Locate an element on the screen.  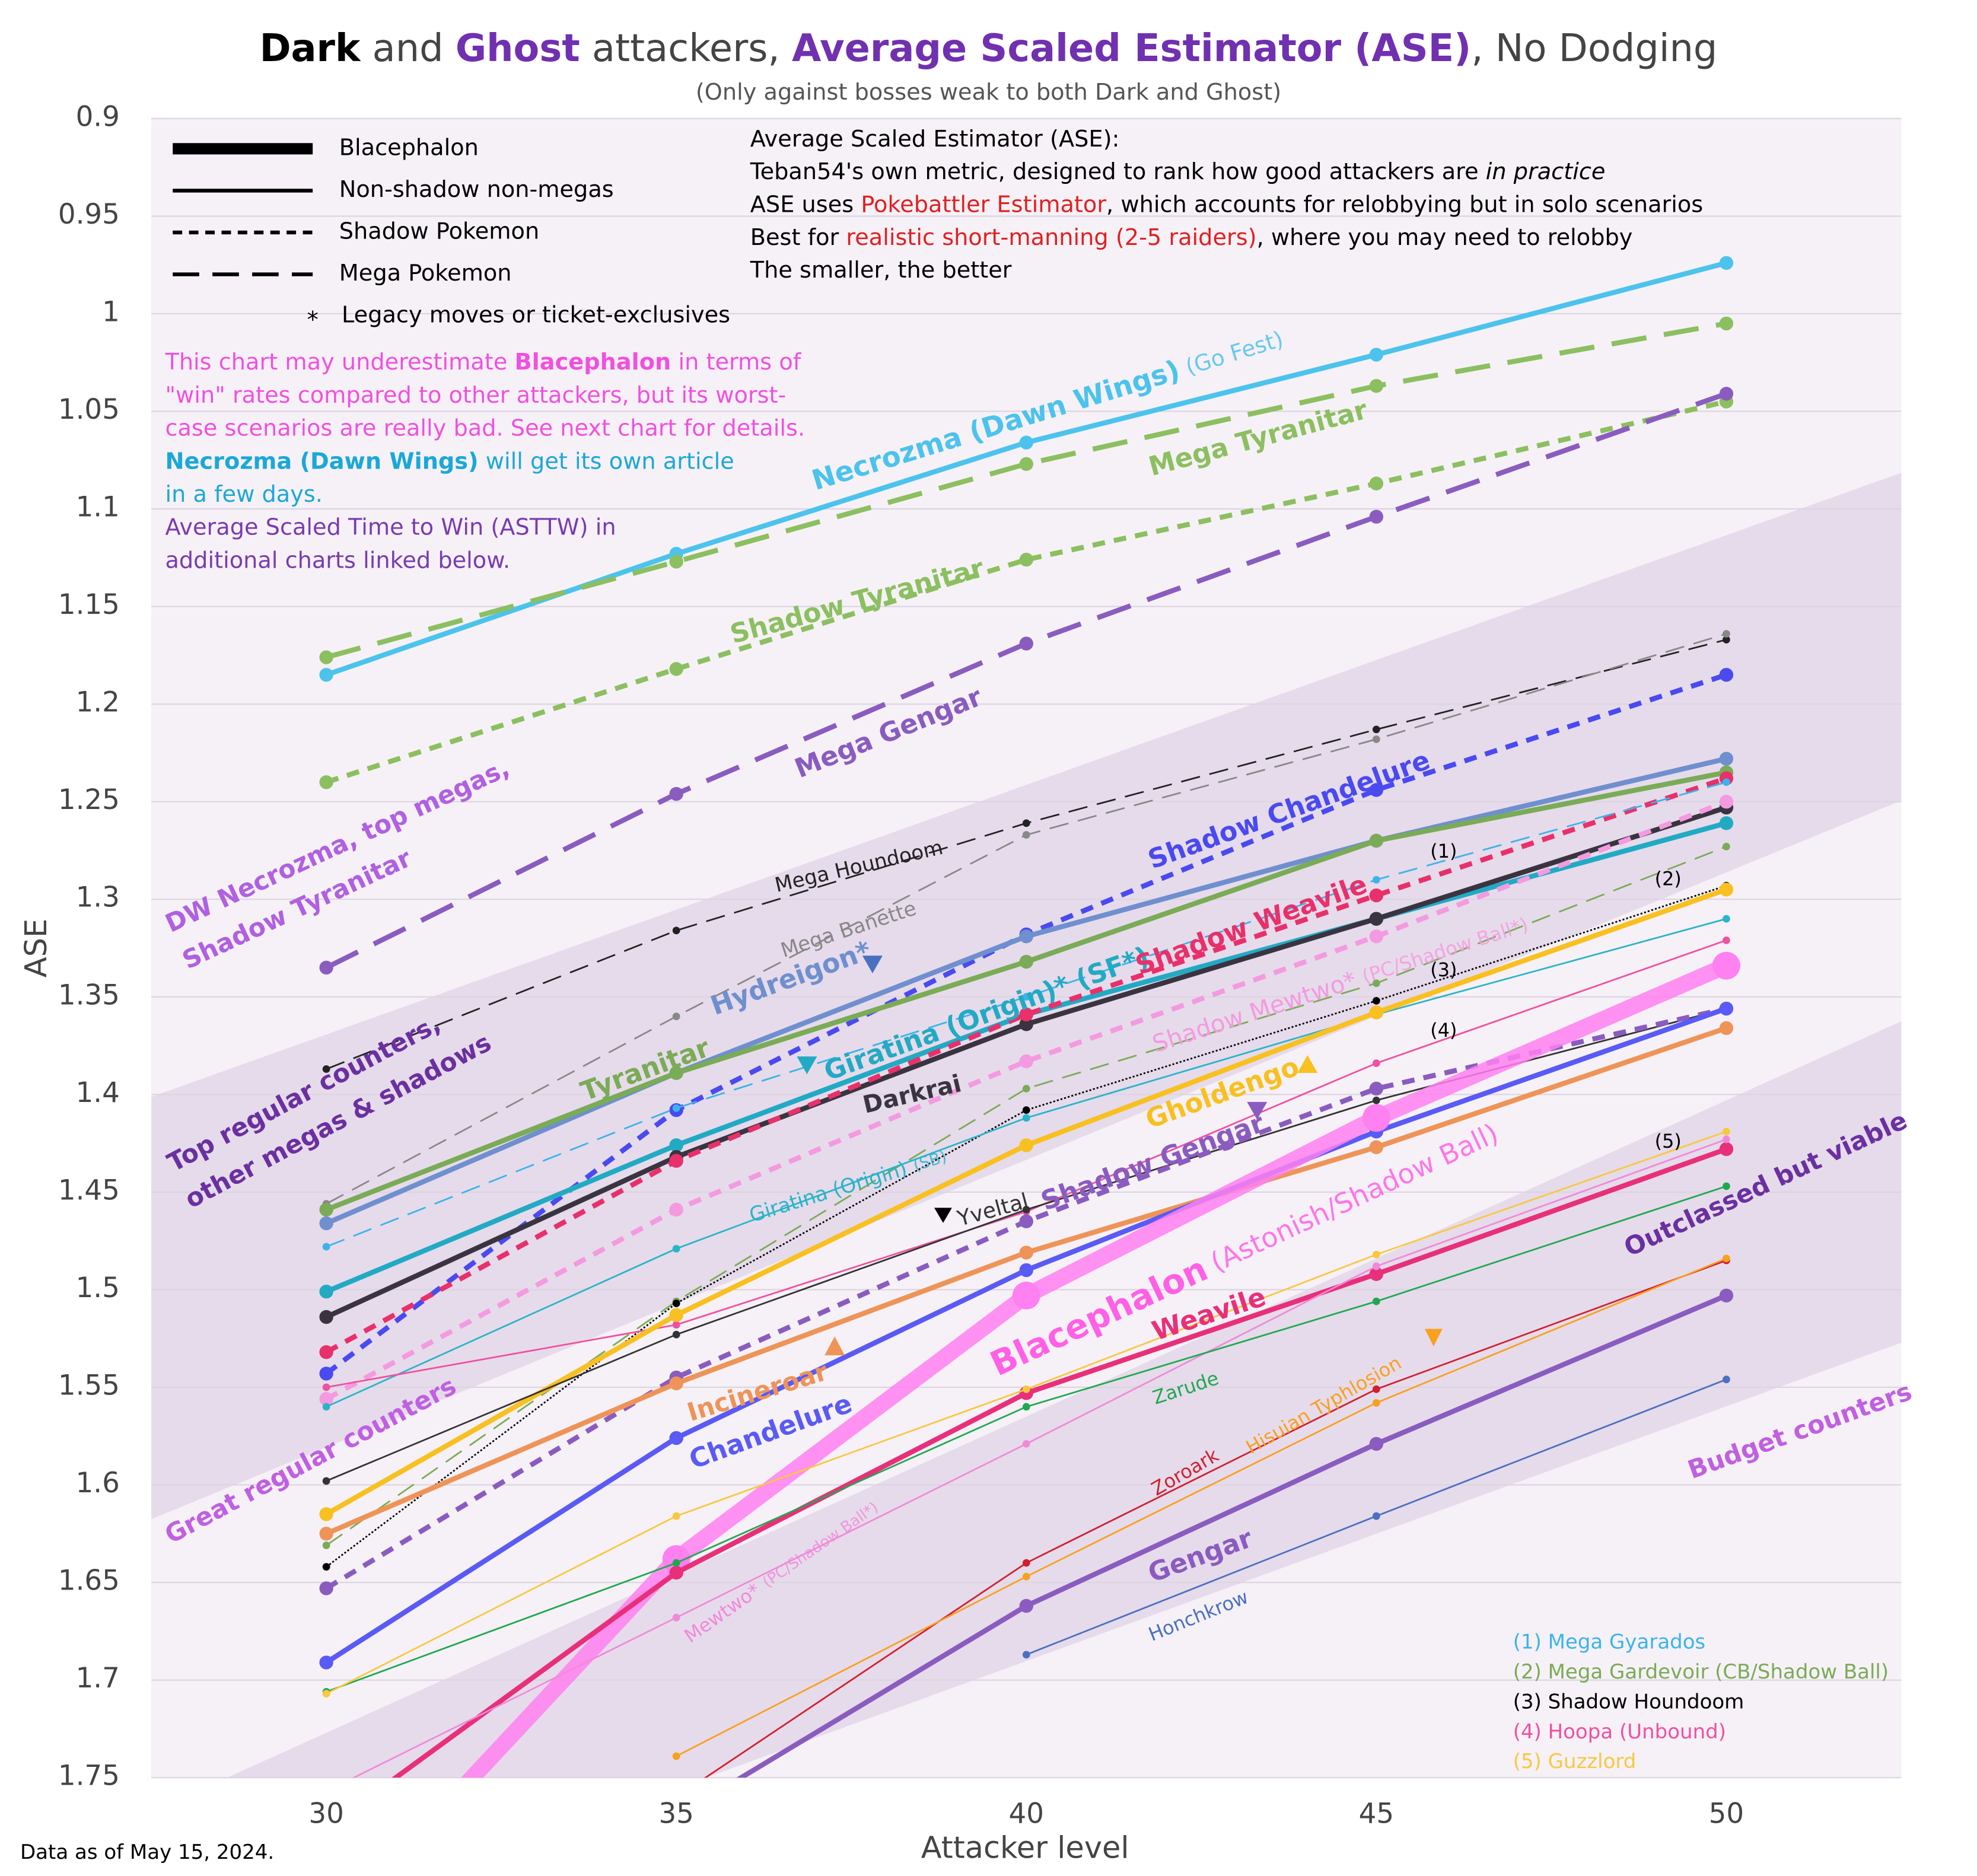
footnote-name: Hoopa (Unbound) is located at coordinates (1637, 1731).